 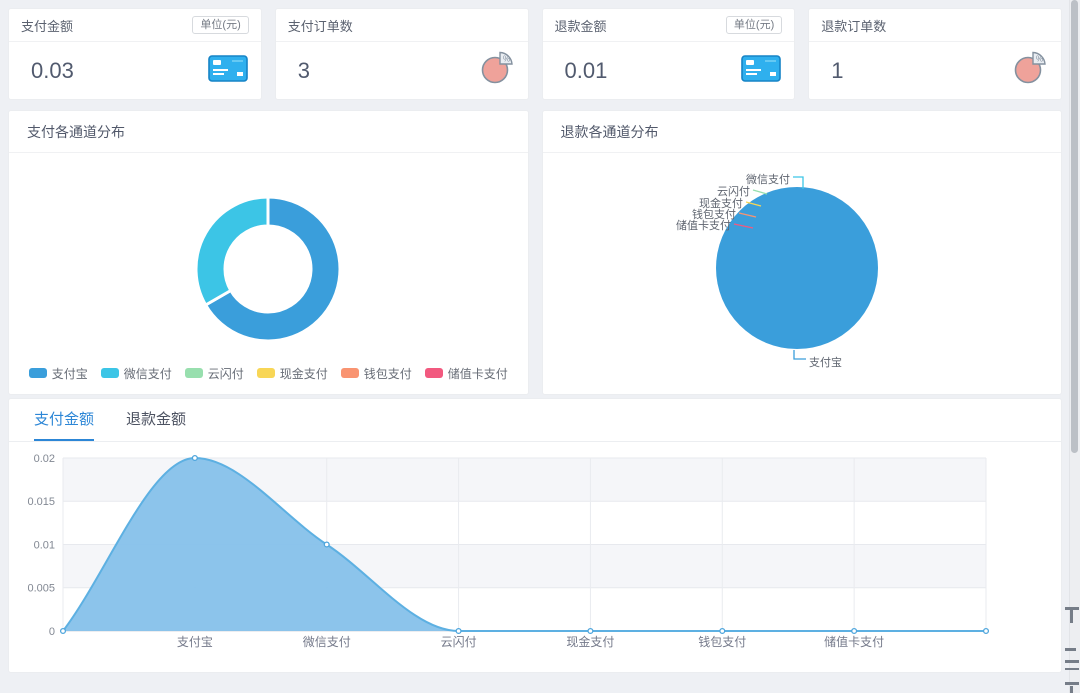 I want to click on stat-card-payment-orders: 支付订单数 3 %, so click(x=401, y=54).